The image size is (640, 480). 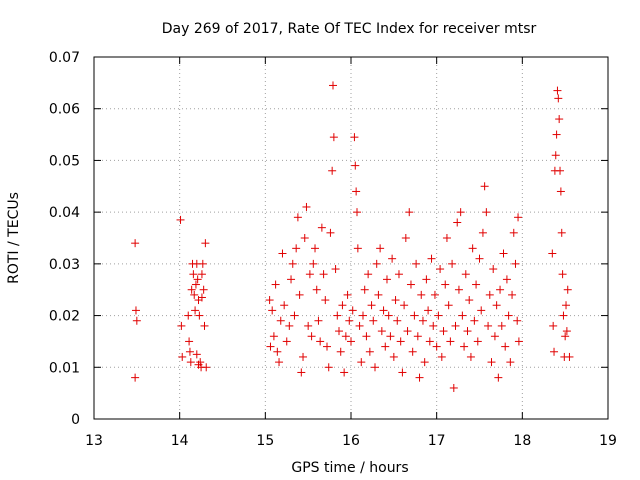 What do you see at coordinates (64, 368) in the screenshot?
I see `y-tick-label: 0.01` at bounding box center [64, 368].